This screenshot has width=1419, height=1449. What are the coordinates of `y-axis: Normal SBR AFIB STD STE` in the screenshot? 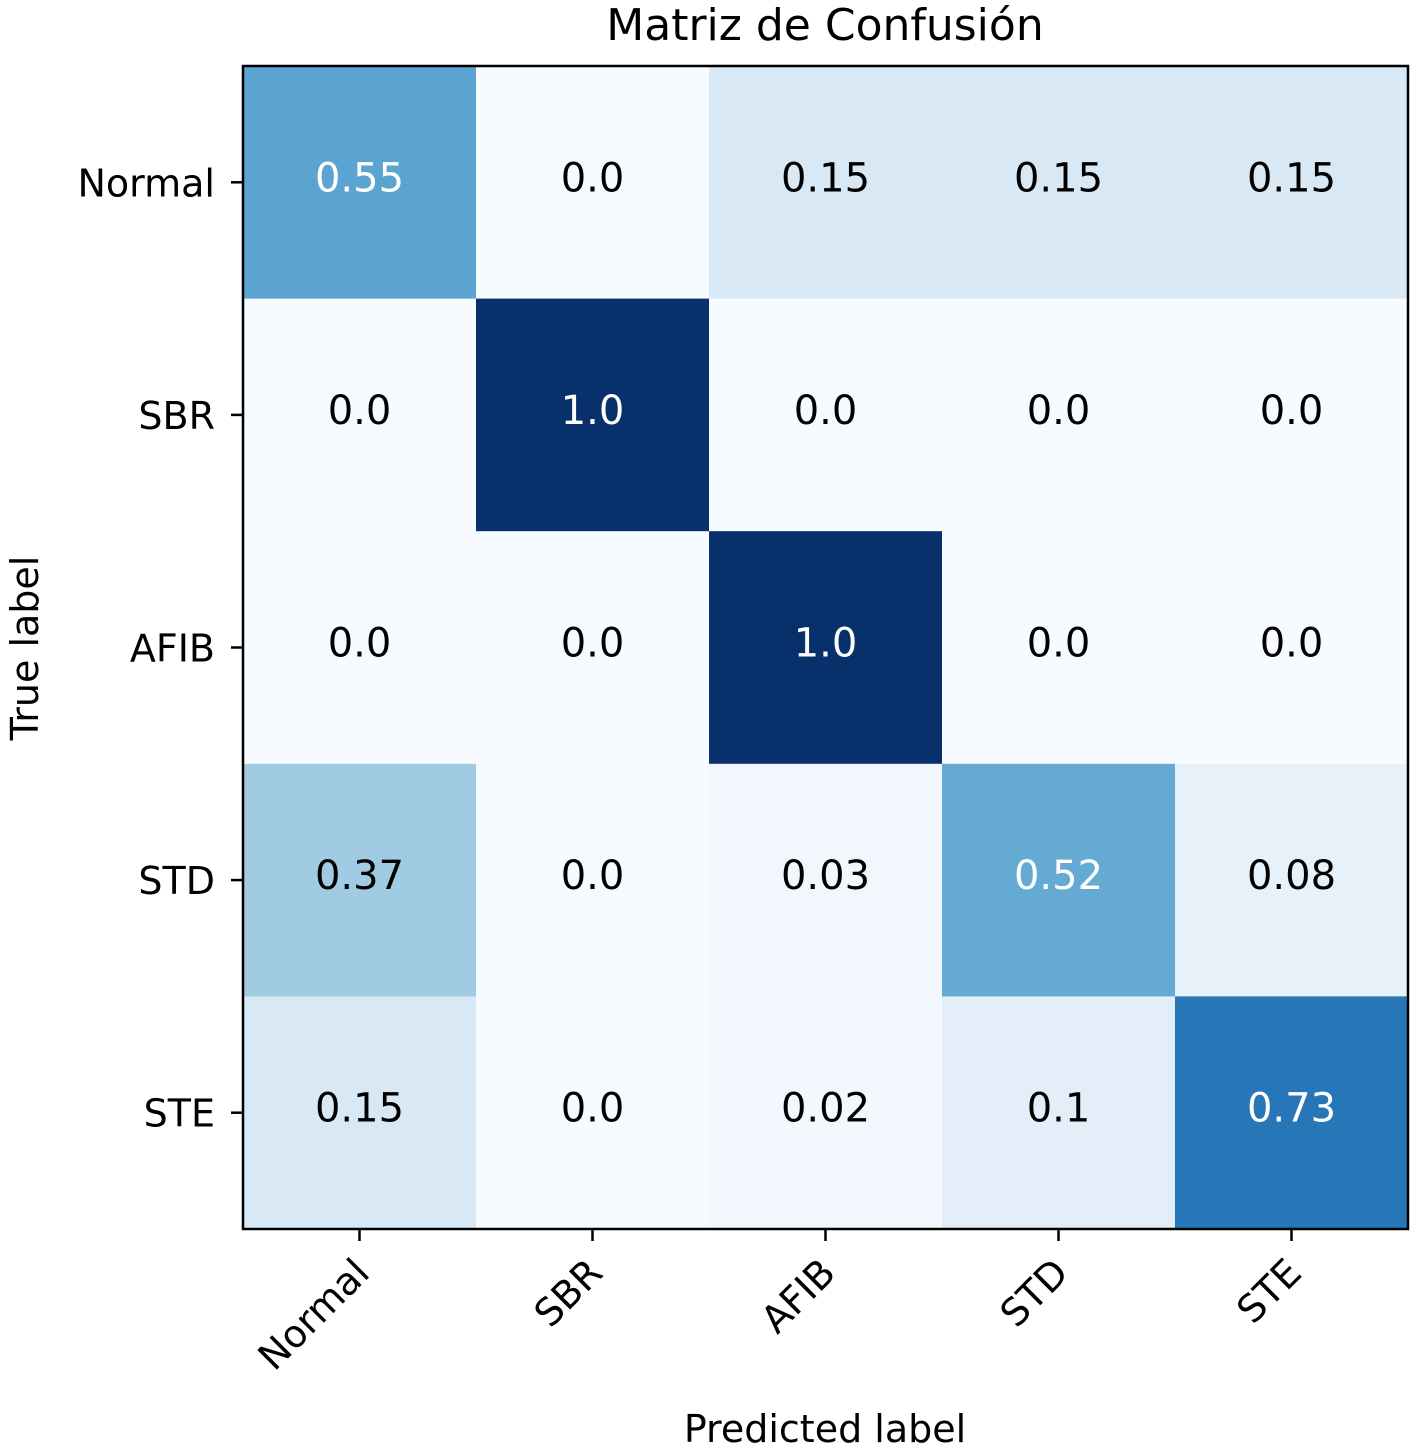 It's located at (160, 648).